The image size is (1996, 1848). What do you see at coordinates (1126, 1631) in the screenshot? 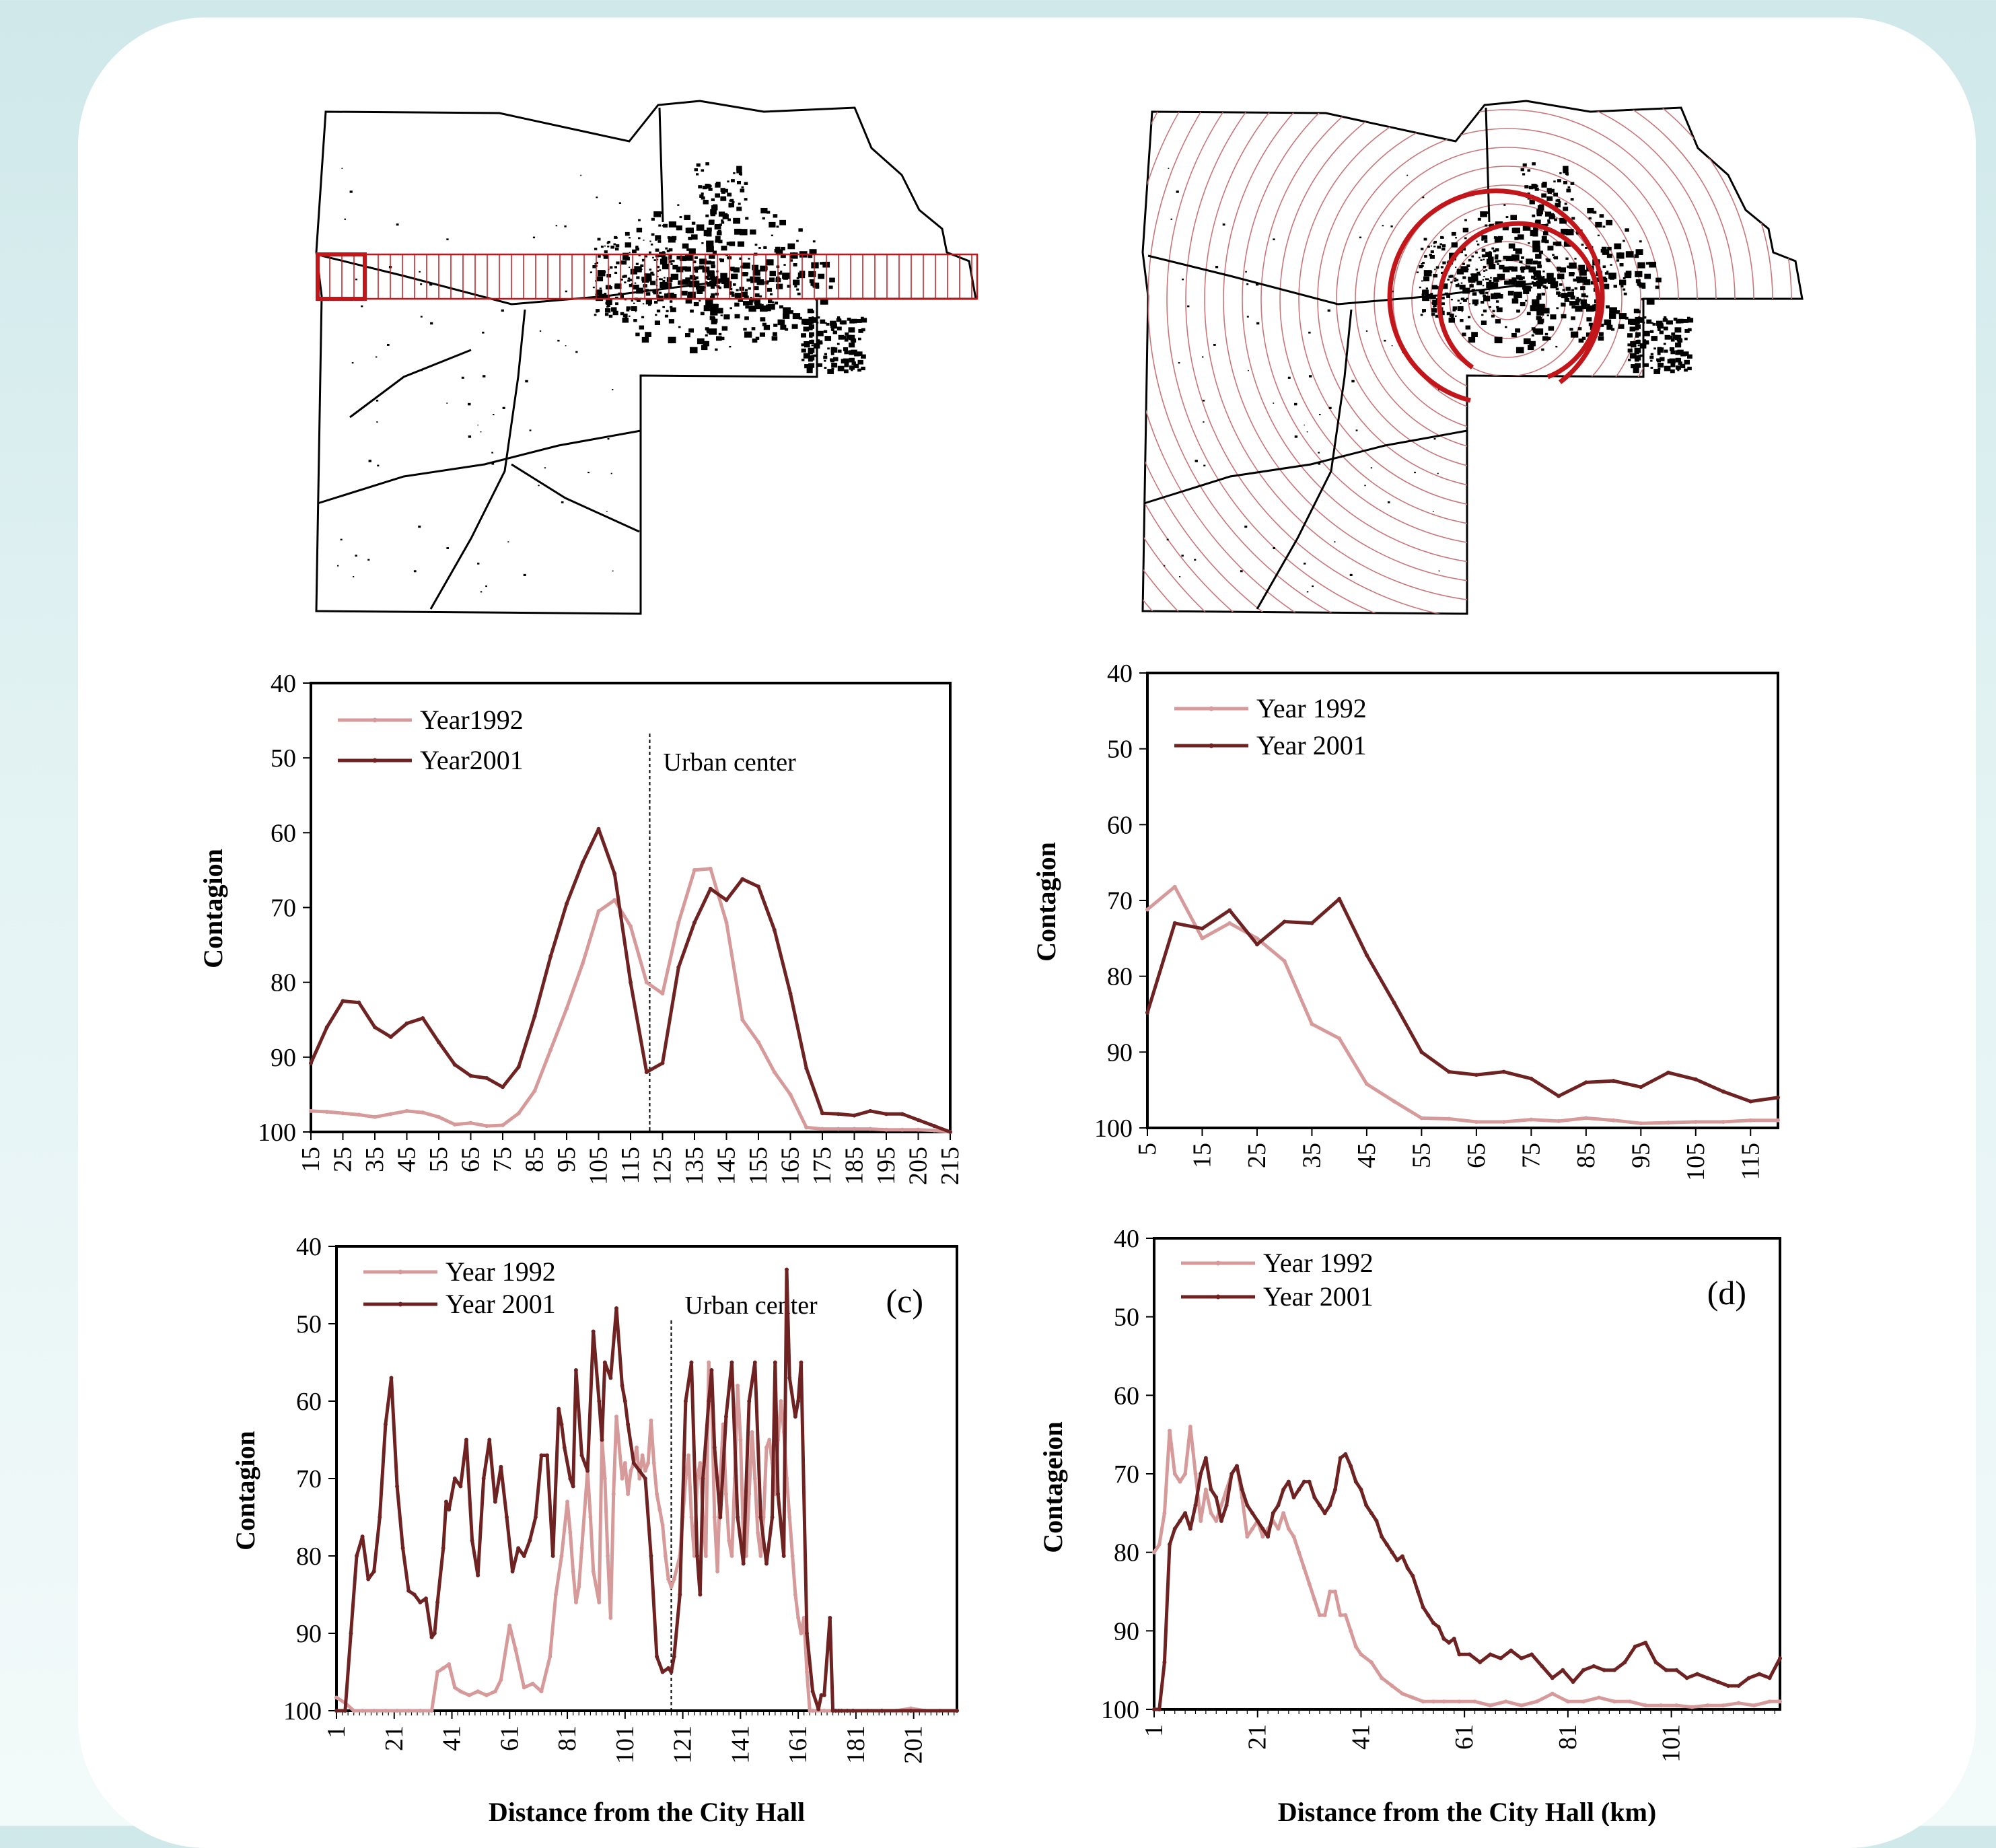
I see `y-tick-label: 90` at bounding box center [1126, 1631].